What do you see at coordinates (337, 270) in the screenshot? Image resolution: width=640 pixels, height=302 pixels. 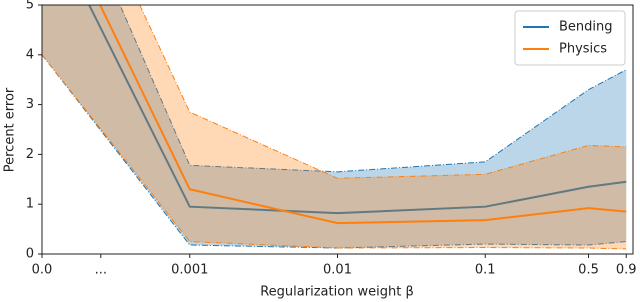 I see `x-tick-label: 0.01` at bounding box center [337, 270].